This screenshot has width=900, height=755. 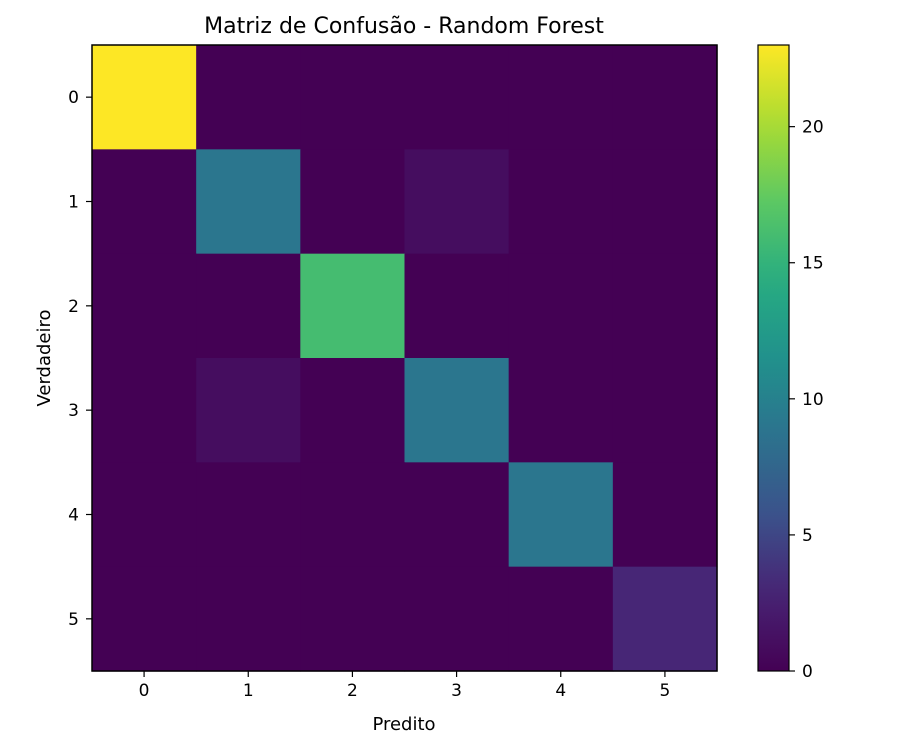 What do you see at coordinates (560, 691) in the screenshot?
I see `x-tick-label: 4` at bounding box center [560, 691].